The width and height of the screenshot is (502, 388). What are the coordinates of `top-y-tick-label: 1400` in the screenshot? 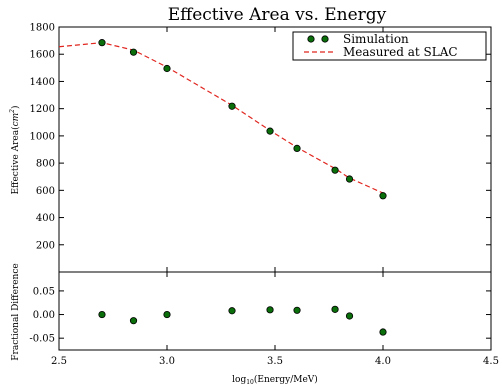 It's located at (42, 82).